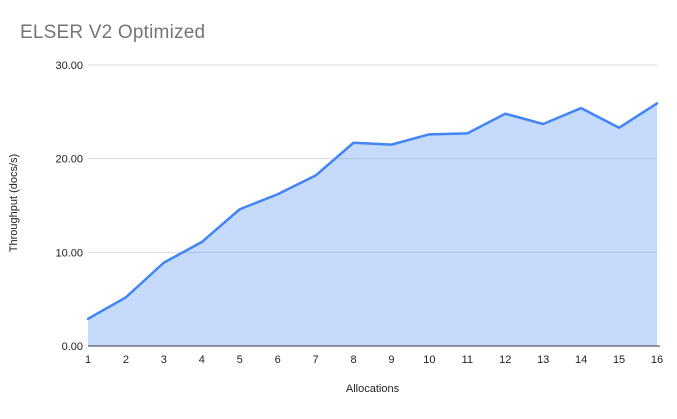 The image size is (677, 419). I want to click on x-tick-label: 7, so click(316, 360).